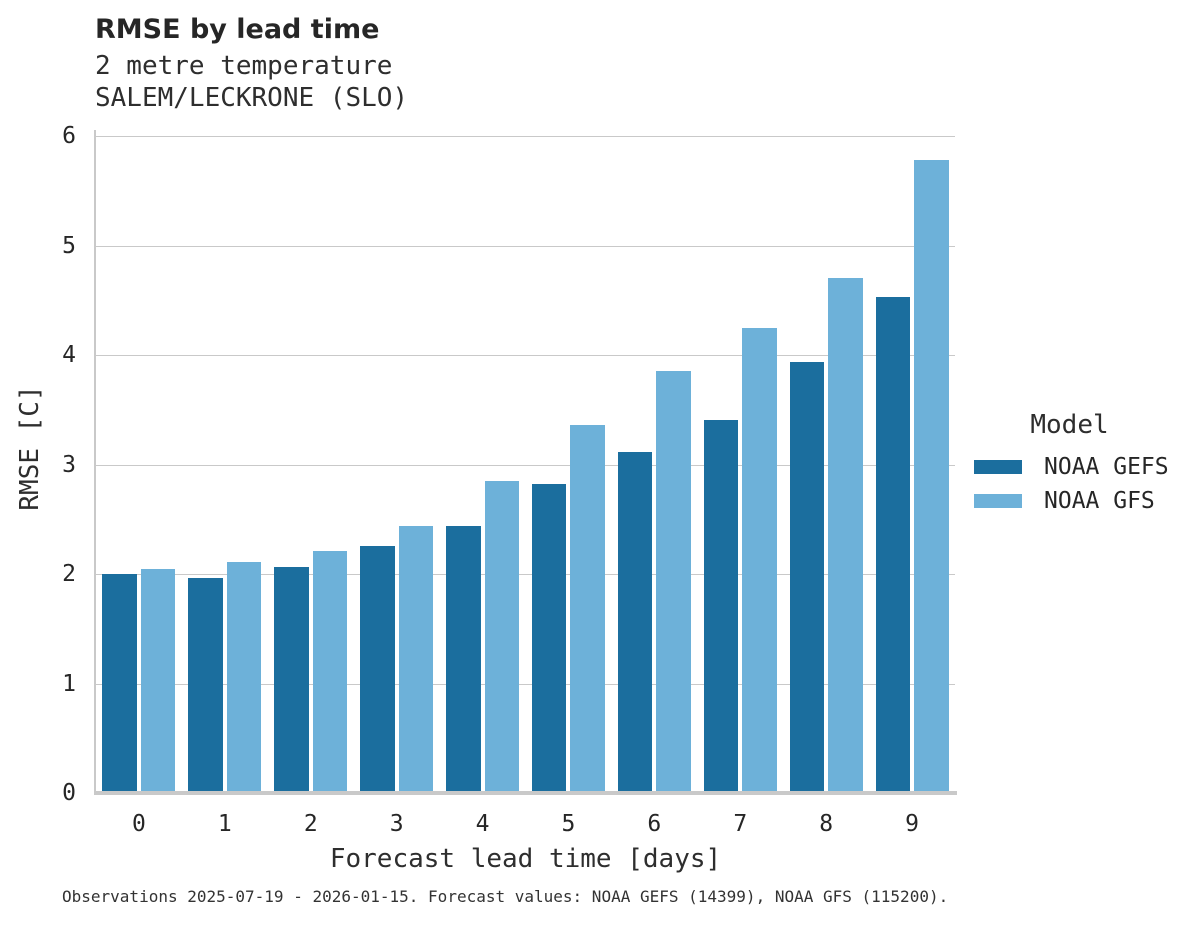 The image size is (1195, 928). What do you see at coordinates (69, 464) in the screenshot?
I see `y-tick-3: 3` at bounding box center [69, 464].